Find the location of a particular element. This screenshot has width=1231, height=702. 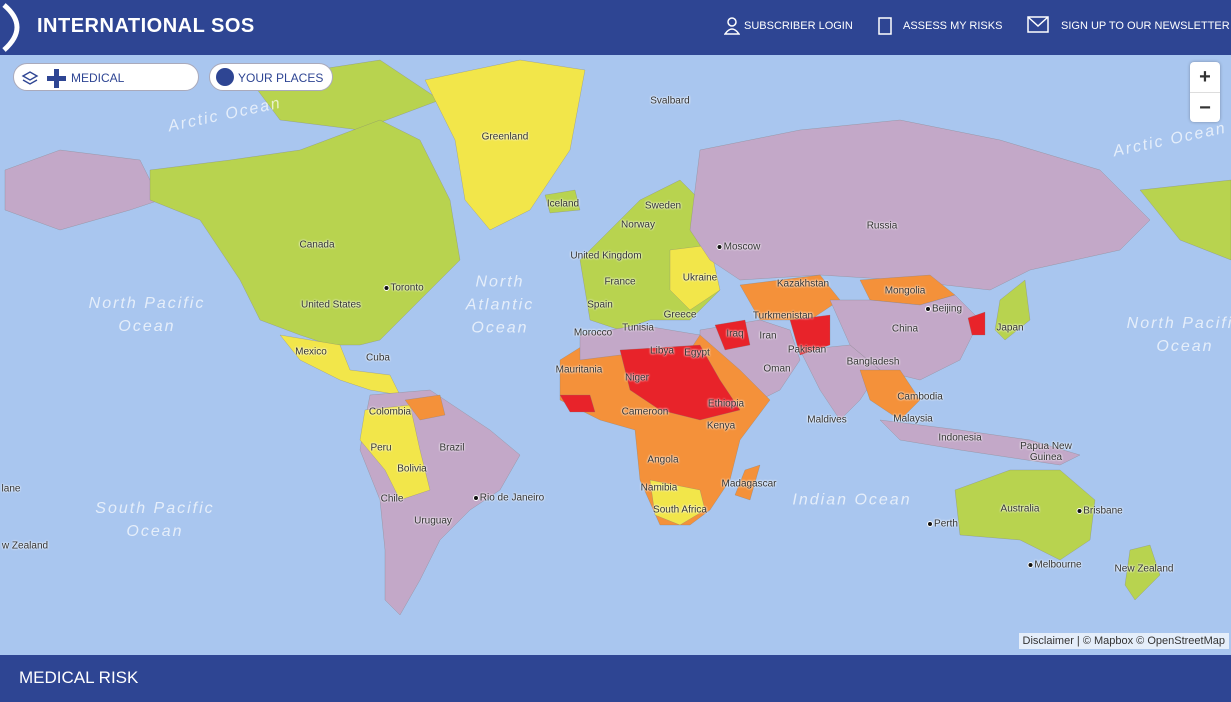

place-label: Kazakhstan is located at coordinates (803, 284).